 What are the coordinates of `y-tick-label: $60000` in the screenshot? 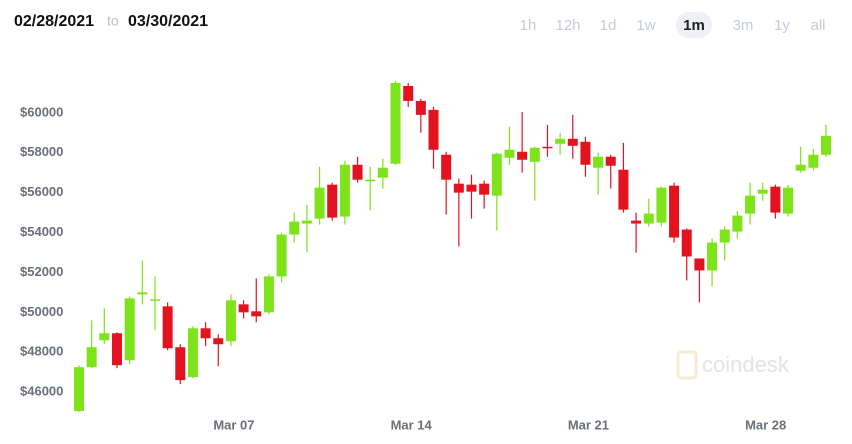 It's located at (41, 111).